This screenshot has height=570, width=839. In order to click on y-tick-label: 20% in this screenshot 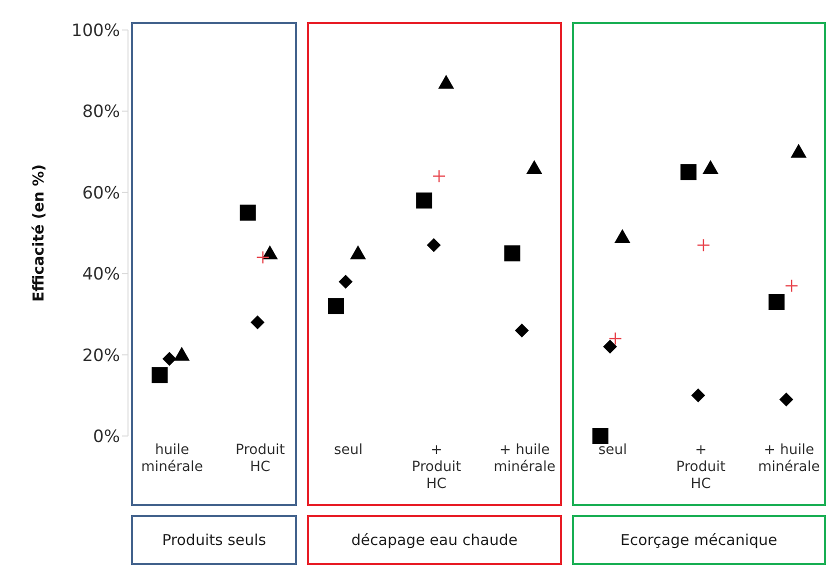, I will do `click(101, 356)`.